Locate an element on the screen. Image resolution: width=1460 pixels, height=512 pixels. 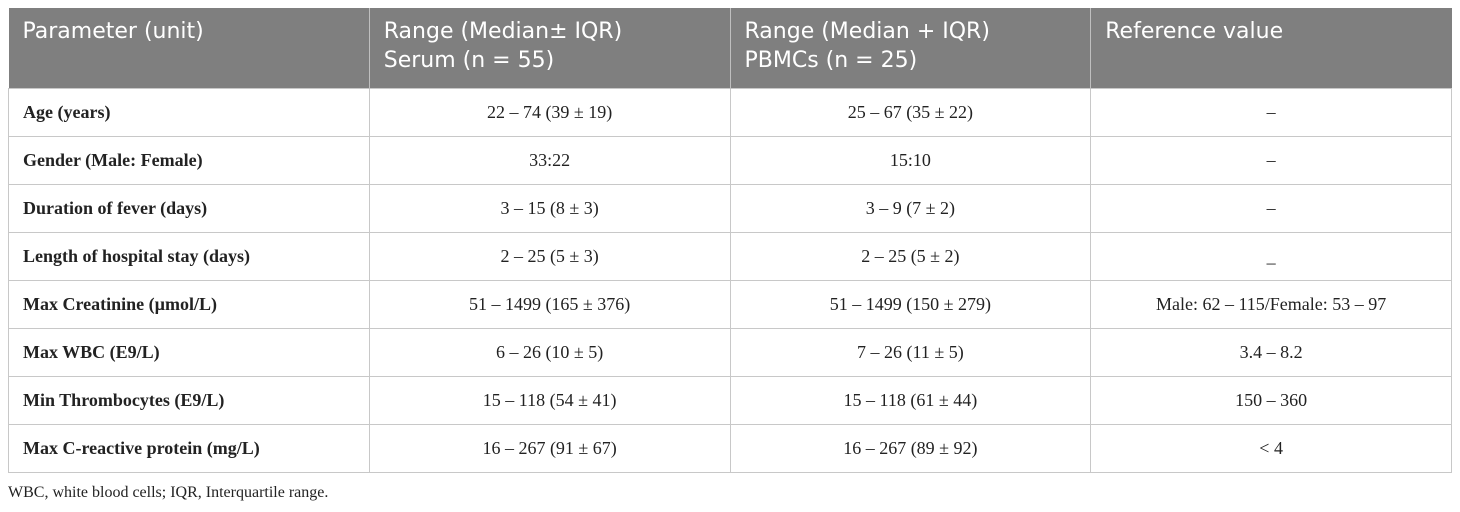
header-cell: Parameter (unit) is located at coordinates (189, 48).